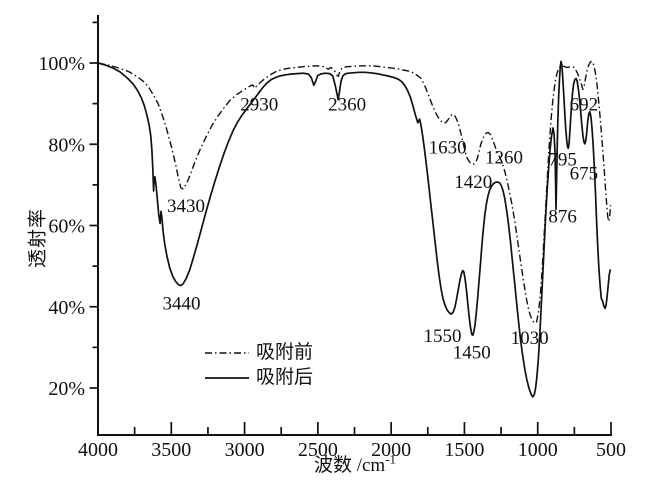  What do you see at coordinates (562, 159) in the screenshot?
I see `peak-label-795: 795` at bounding box center [562, 159].